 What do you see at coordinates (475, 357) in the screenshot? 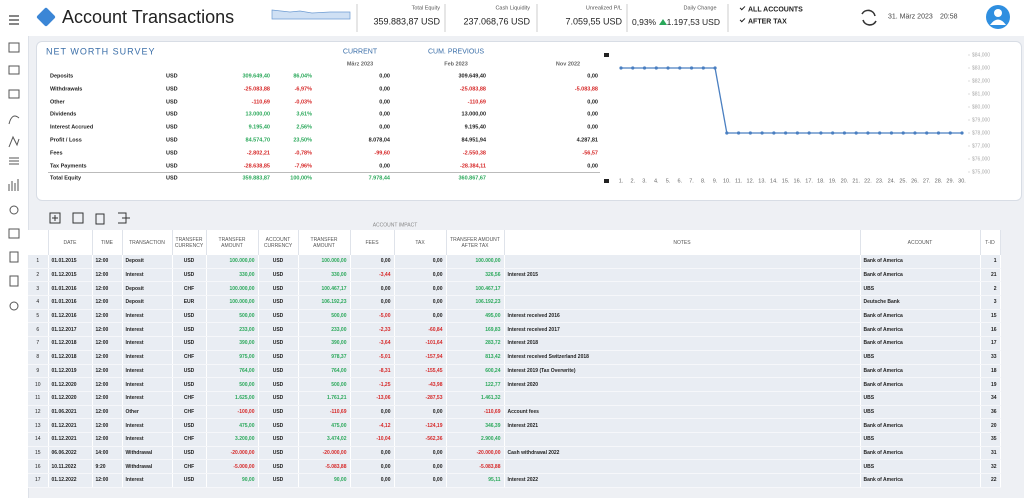
I see `table-cell: 813,42` at bounding box center [475, 357].